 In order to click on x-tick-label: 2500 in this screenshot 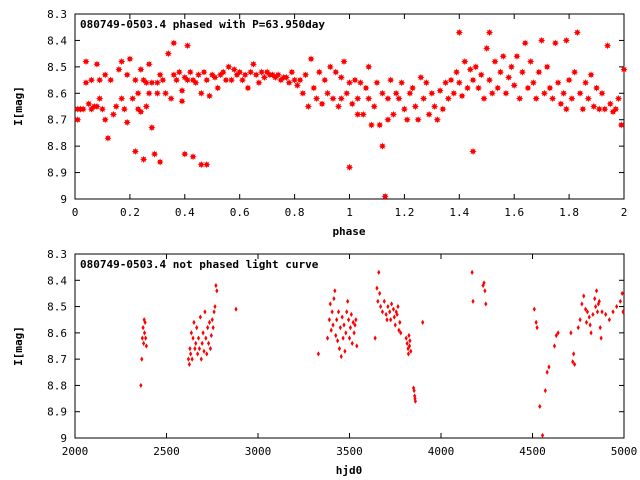, I will do `click(166, 451)`.